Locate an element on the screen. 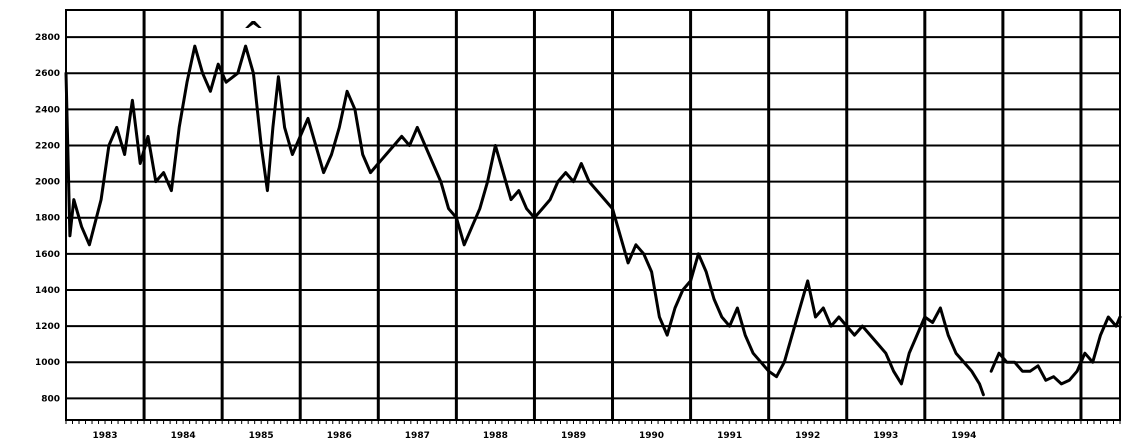 The height and width of the screenshot is (441, 1123). y-tick-label: 2800 is located at coordinates (47, 38).